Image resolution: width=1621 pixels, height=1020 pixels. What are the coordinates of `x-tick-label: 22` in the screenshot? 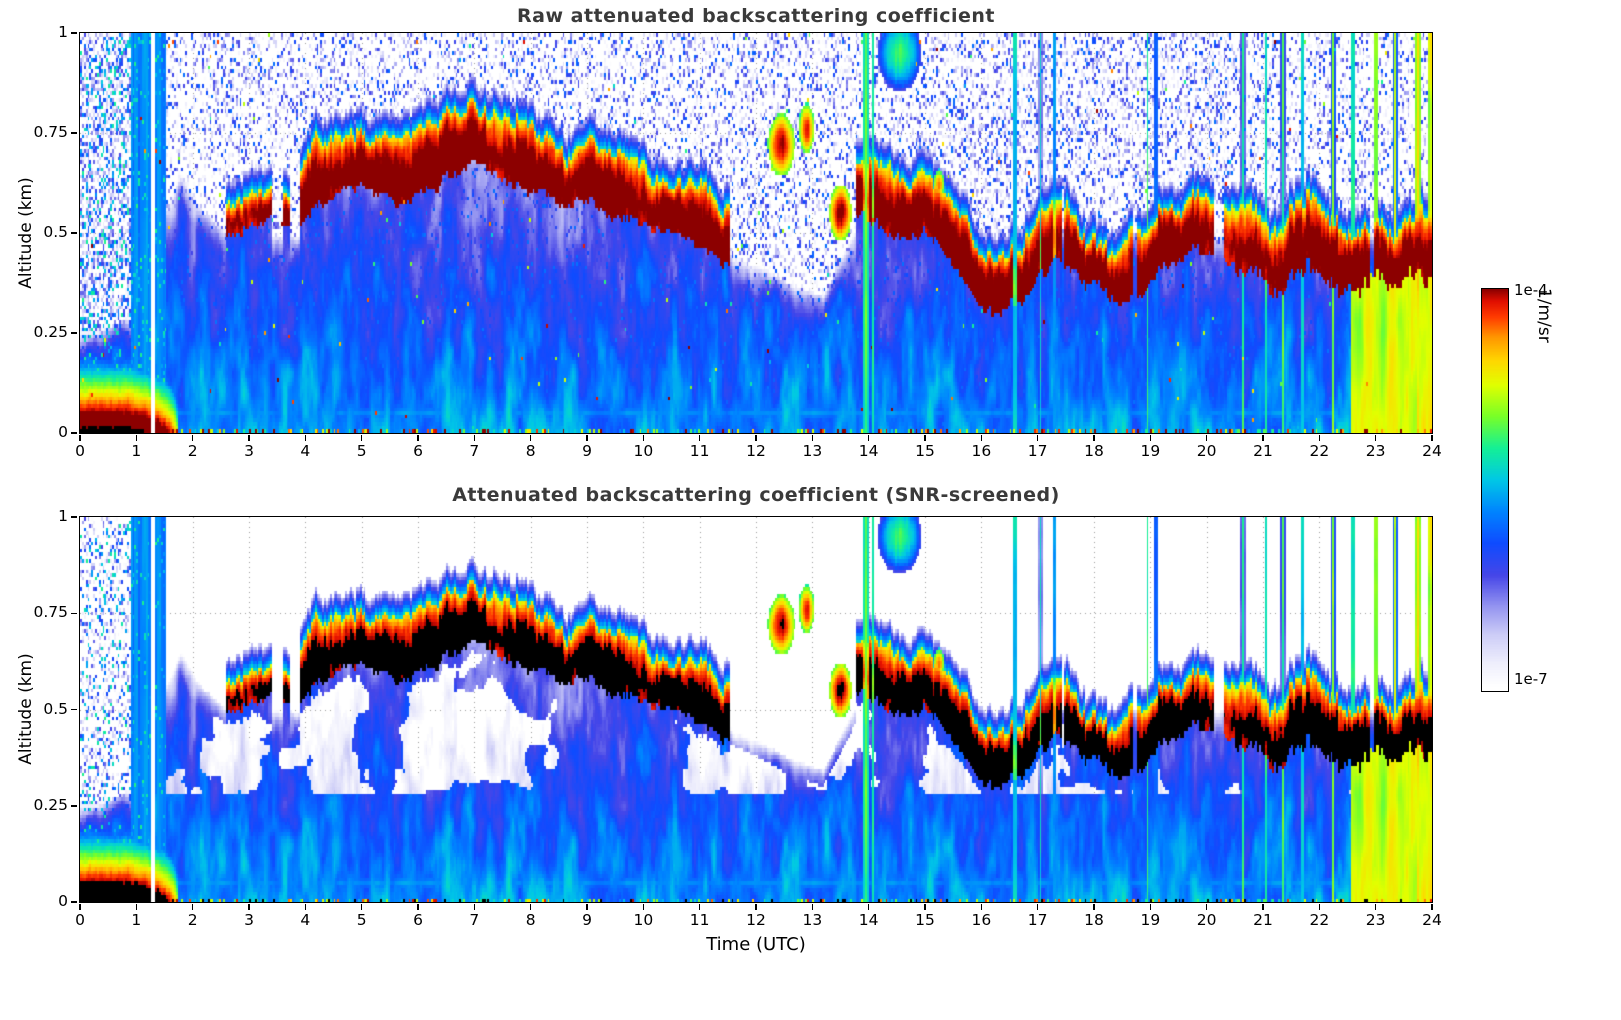 It's located at (1319, 920).